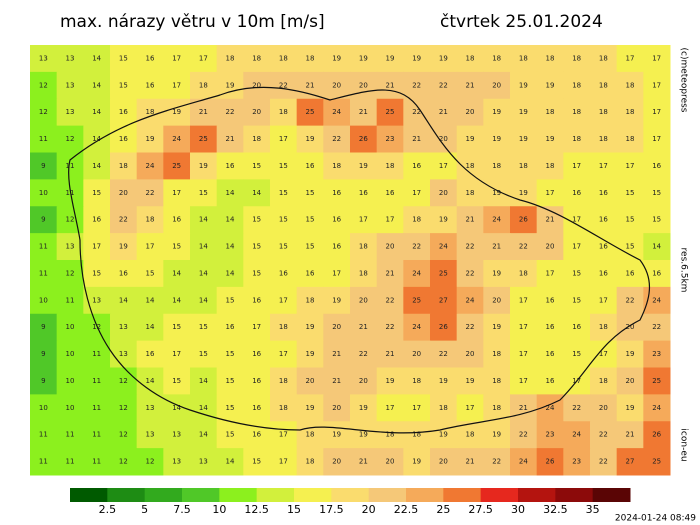 The width and height of the screenshot is (700, 525). What do you see at coordinates (684, 270) in the screenshot?
I see `resolution: res.6.5km` at bounding box center [684, 270].